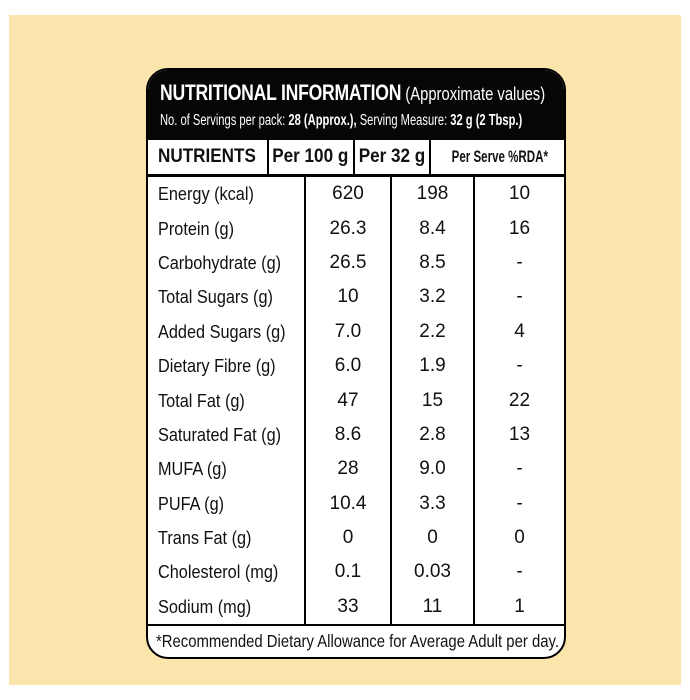 The height and width of the screenshot is (700, 690). Describe the element at coordinates (391, 156) in the screenshot. I see `column-header-per-32g-label: Per 32 g` at that location.